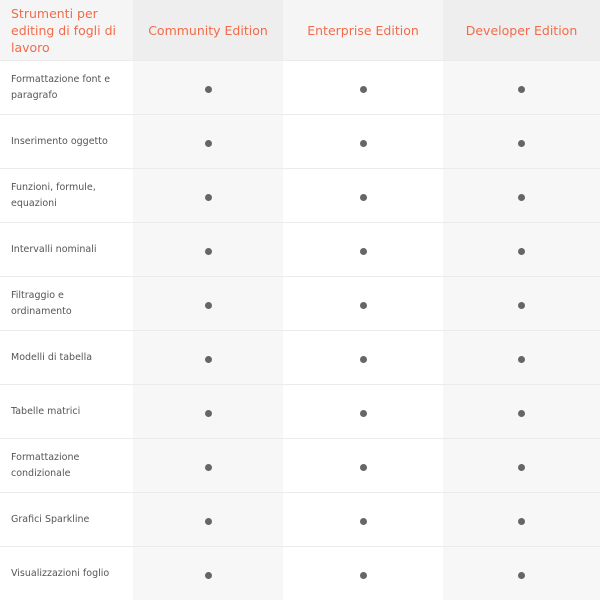 The image size is (600, 600). I want to click on table-row: Inserimento oggetto, so click(300, 142).